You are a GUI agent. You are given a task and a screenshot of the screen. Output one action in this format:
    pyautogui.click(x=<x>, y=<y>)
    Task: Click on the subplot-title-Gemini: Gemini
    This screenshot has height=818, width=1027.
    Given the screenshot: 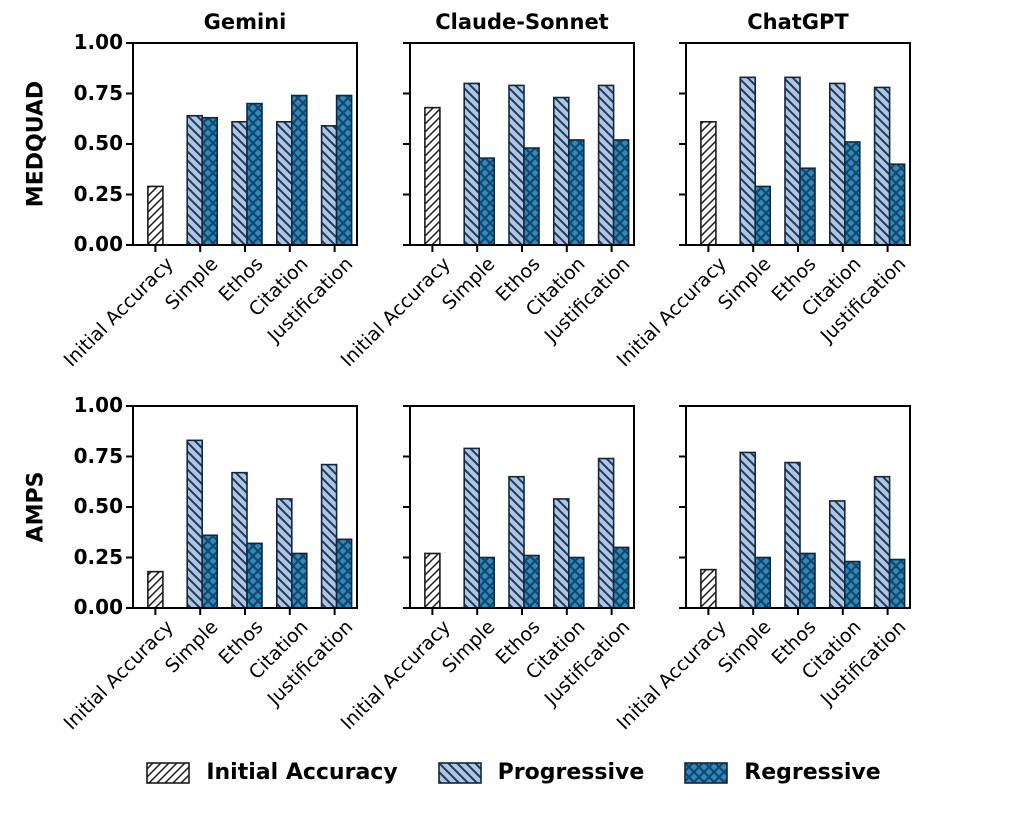 What is the action you would take?
    pyautogui.click(x=245, y=22)
    